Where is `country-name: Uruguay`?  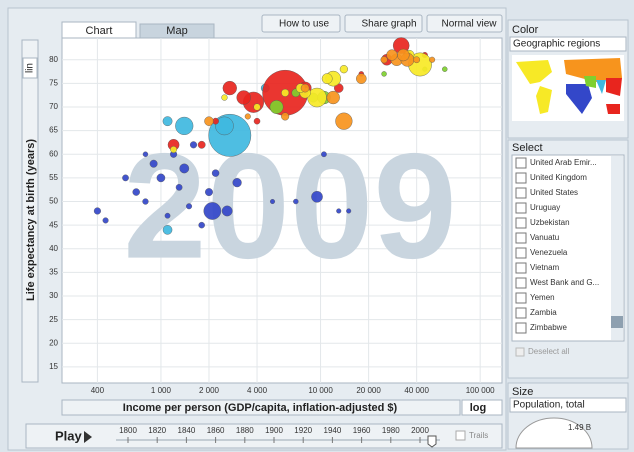
country-name: Uruguay is located at coordinates (545, 207).